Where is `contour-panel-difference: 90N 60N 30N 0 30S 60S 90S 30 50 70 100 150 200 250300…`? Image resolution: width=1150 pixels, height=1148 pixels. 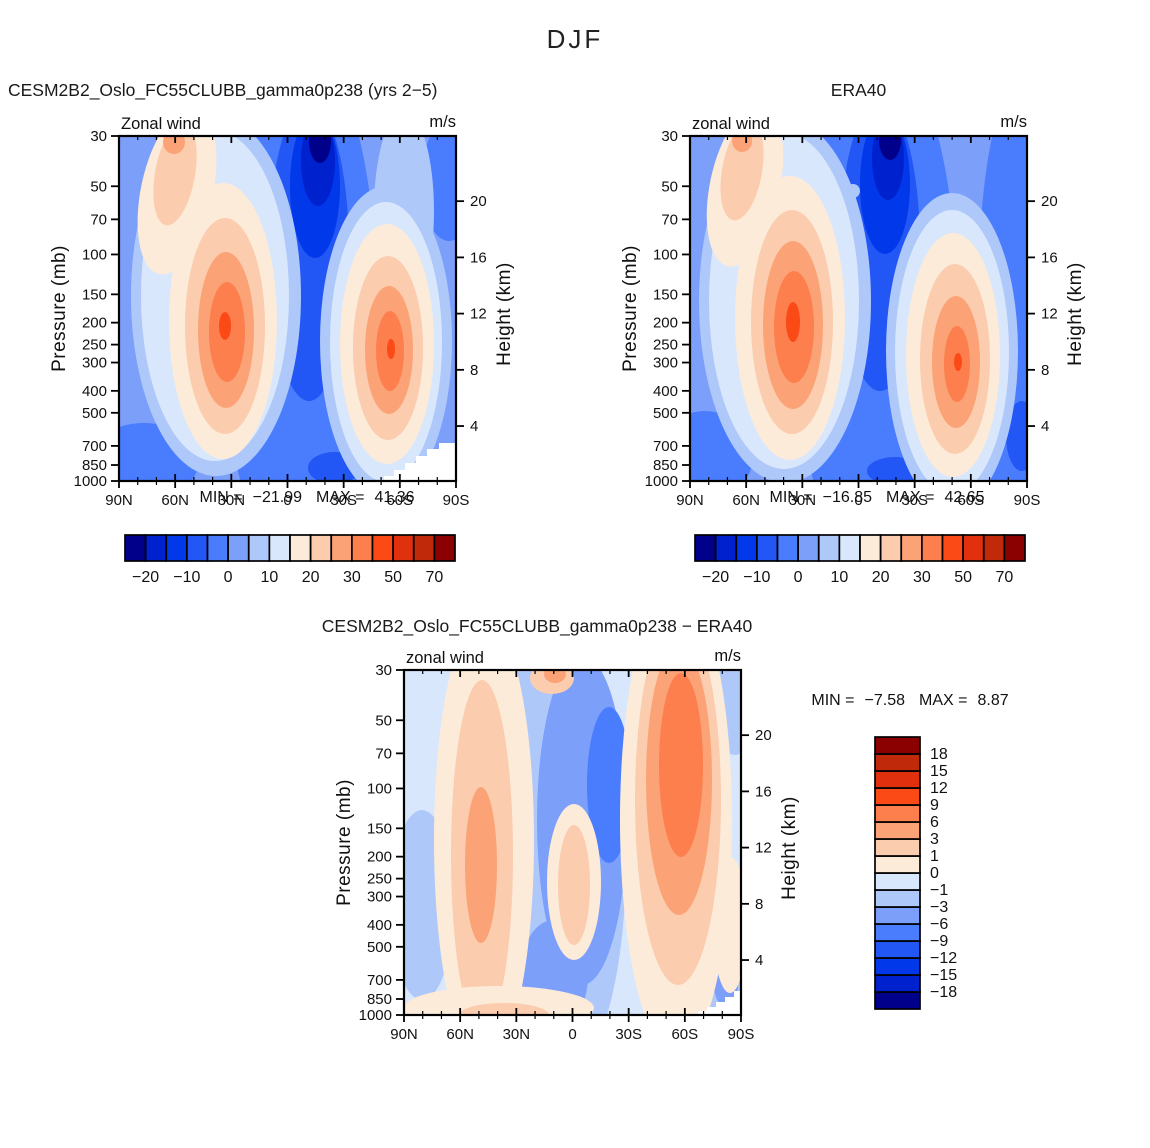
contour-panel-difference: 90N 60N 30N 0 30S 60S 90S 30 50 70 100 150 200 250300… is located at coordinates (567, 845).